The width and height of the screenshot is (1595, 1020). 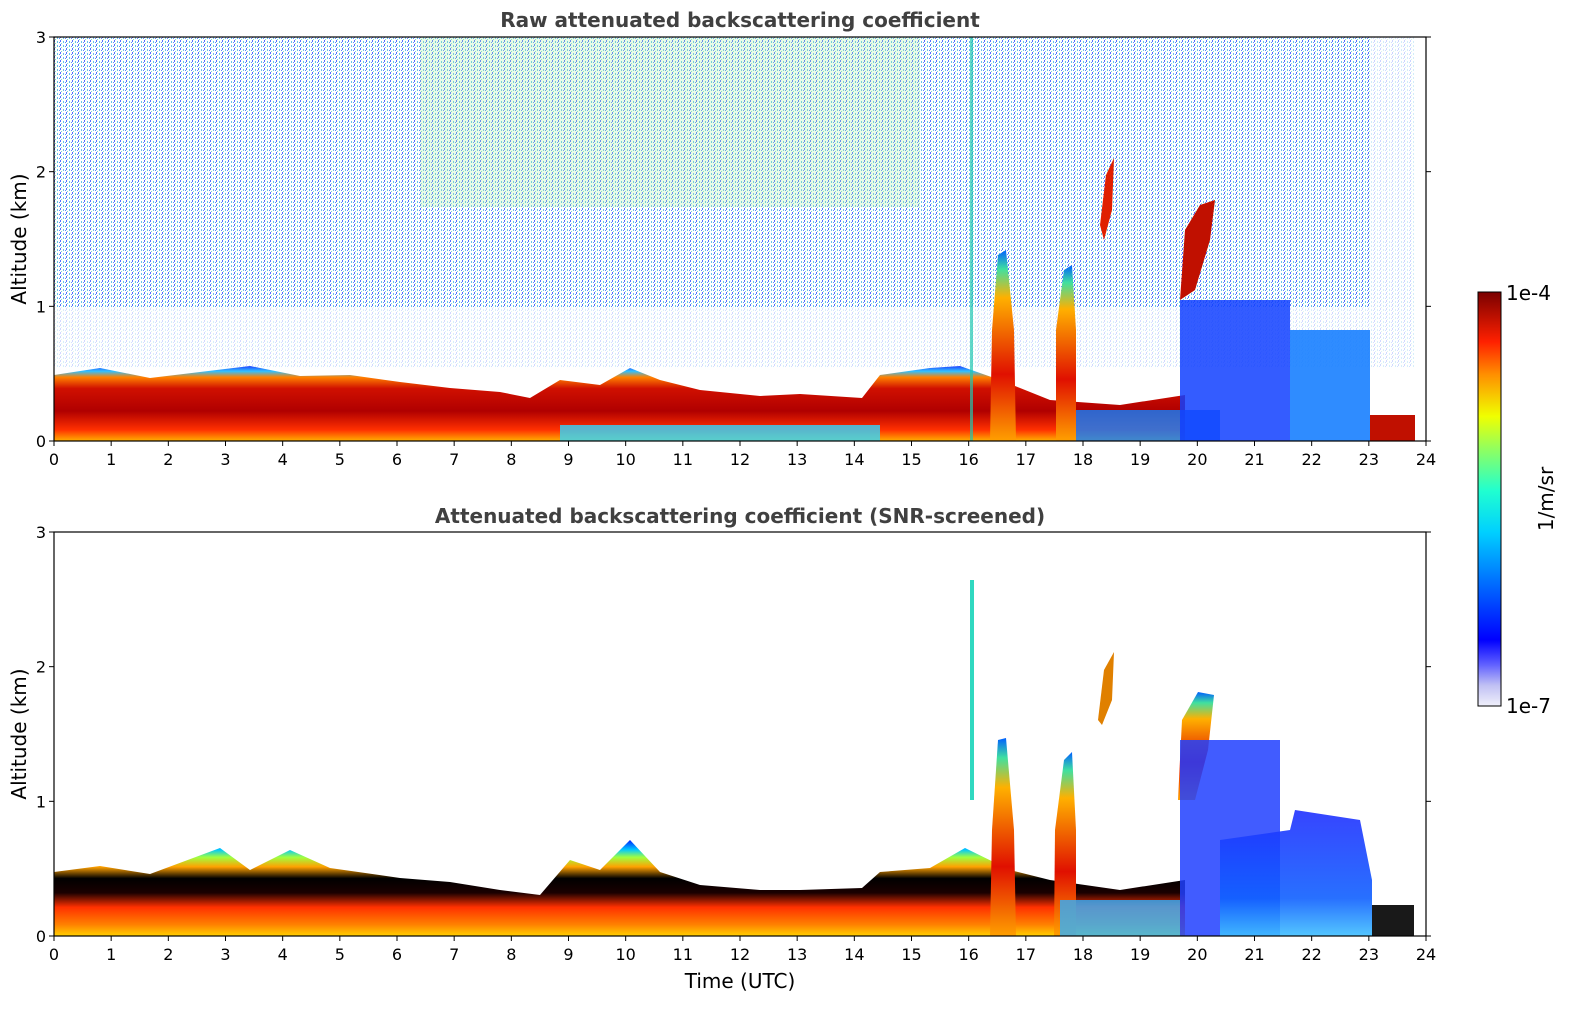 What do you see at coordinates (54, 954) in the screenshot?
I see `screened-xtick-label: 0` at bounding box center [54, 954].